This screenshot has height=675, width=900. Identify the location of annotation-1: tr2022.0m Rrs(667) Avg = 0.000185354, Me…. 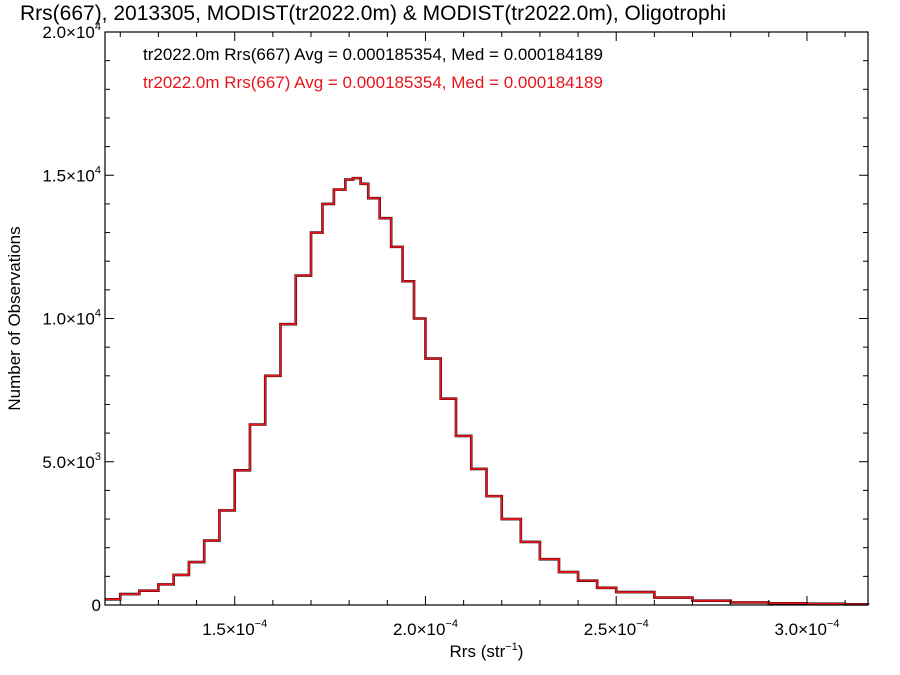
(373, 82).